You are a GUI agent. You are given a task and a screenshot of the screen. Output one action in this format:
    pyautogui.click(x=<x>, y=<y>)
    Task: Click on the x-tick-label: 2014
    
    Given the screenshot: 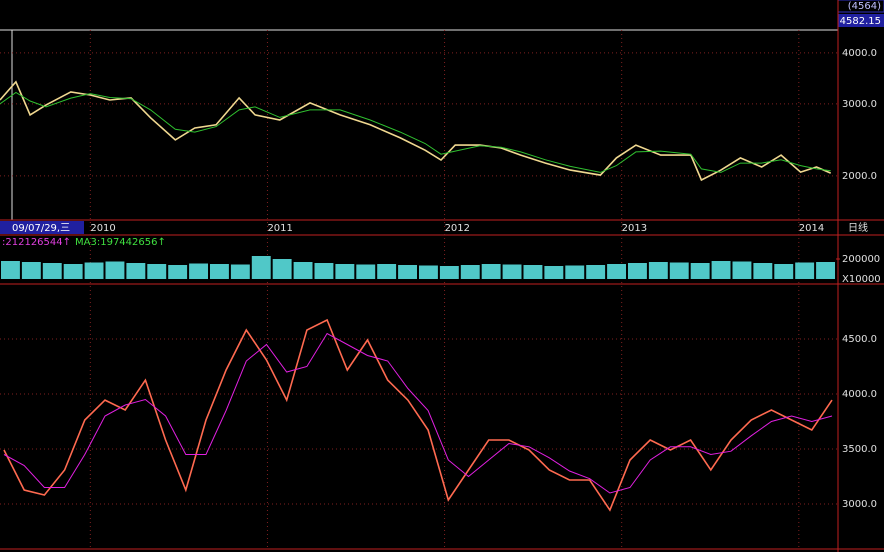 What is the action you would take?
    pyautogui.click(x=811, y=228)
    